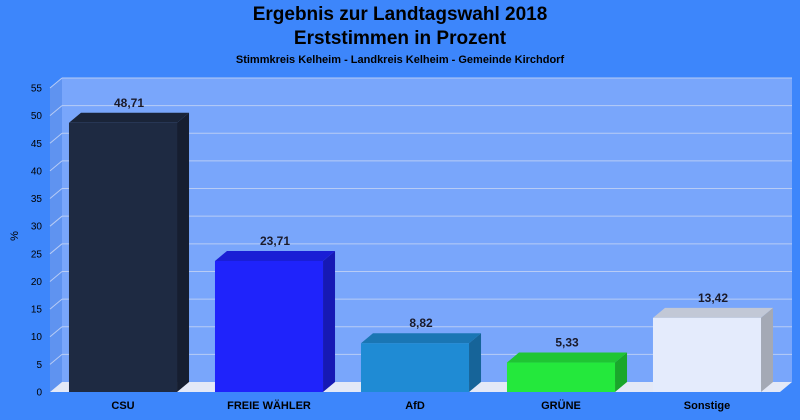 The height and width of the screenshot is (420, 800). I want to click on y-tick-label: 55, so click(37, 89).